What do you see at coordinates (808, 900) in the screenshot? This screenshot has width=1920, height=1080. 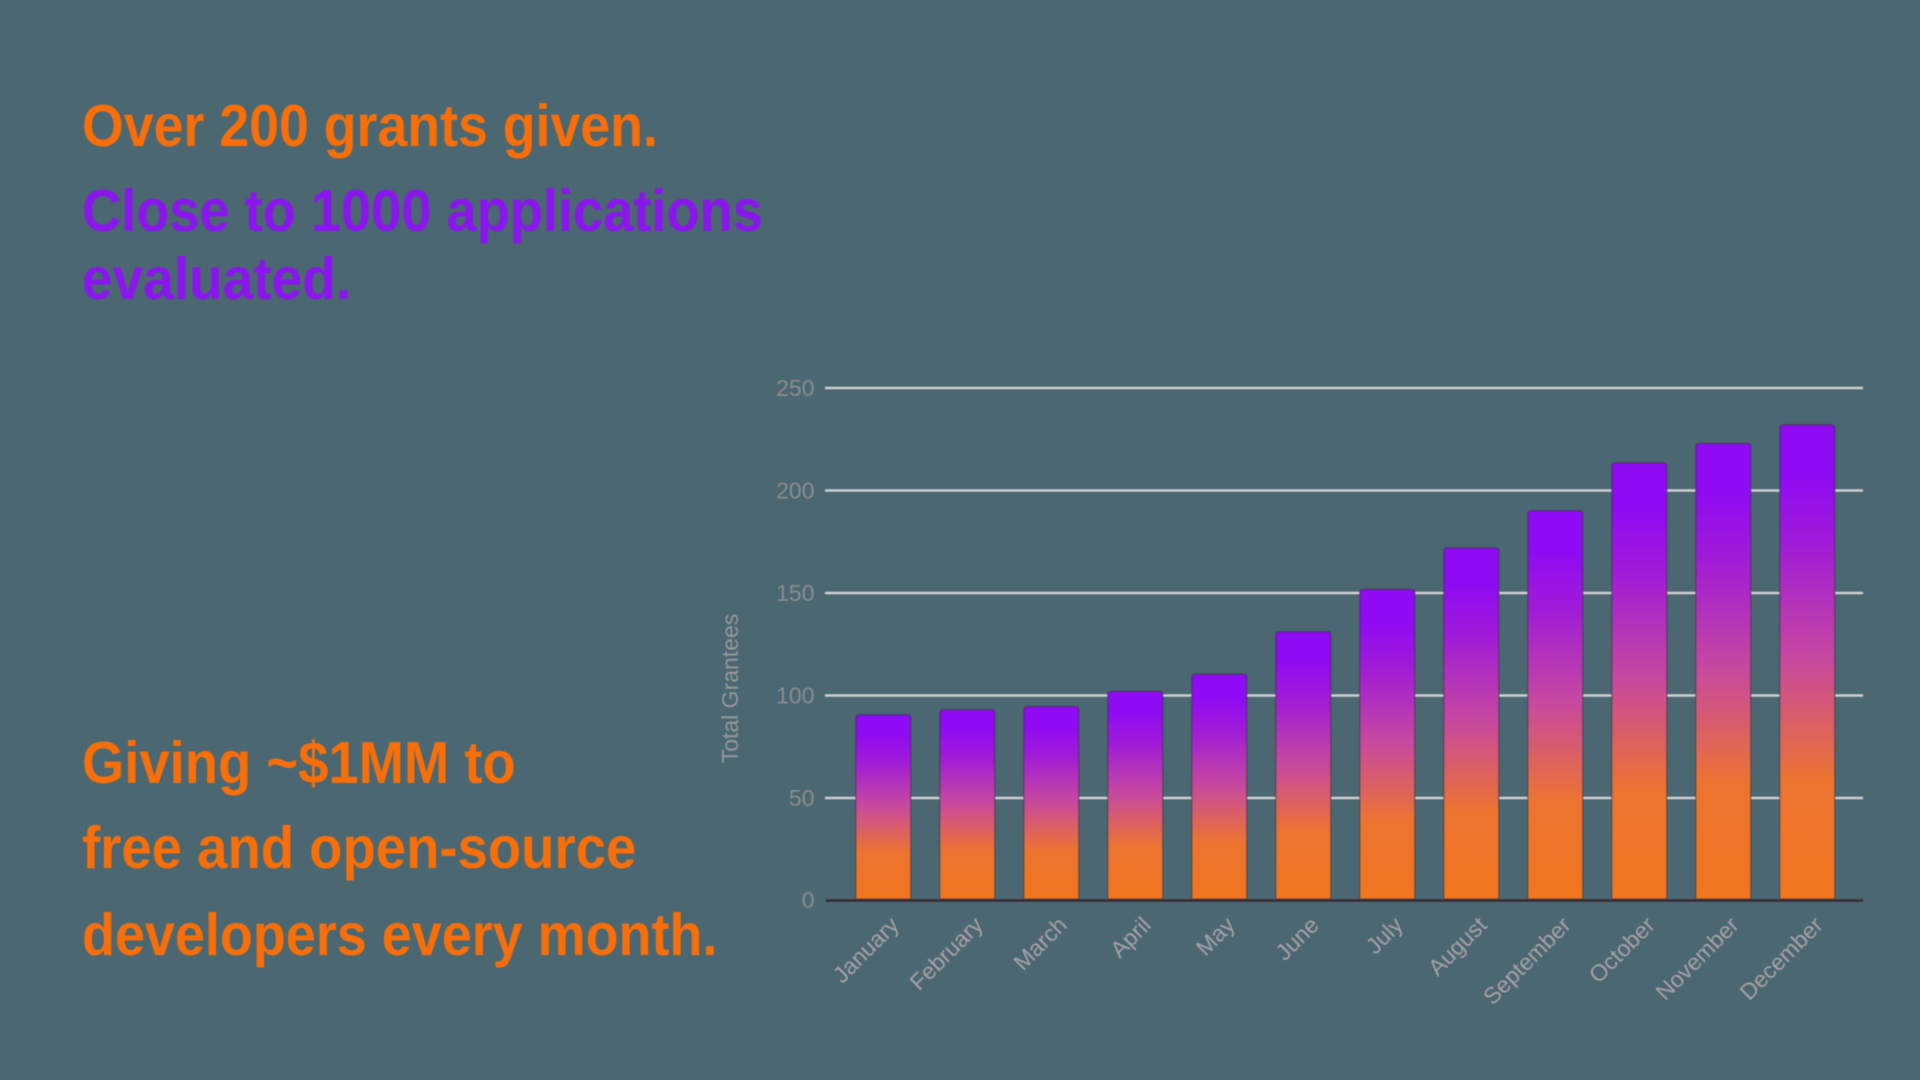 I see `svg-text: 0` at bounding box center [808, 900].